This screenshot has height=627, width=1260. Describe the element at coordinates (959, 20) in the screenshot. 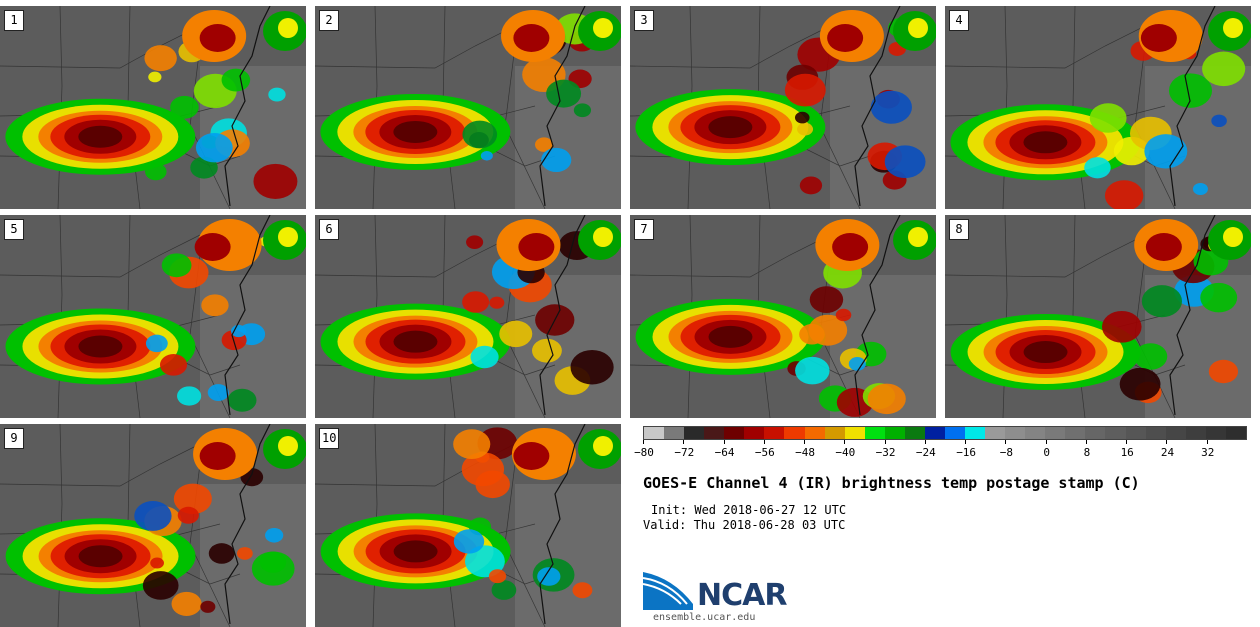

I see `stamp-number: 4` at that location.